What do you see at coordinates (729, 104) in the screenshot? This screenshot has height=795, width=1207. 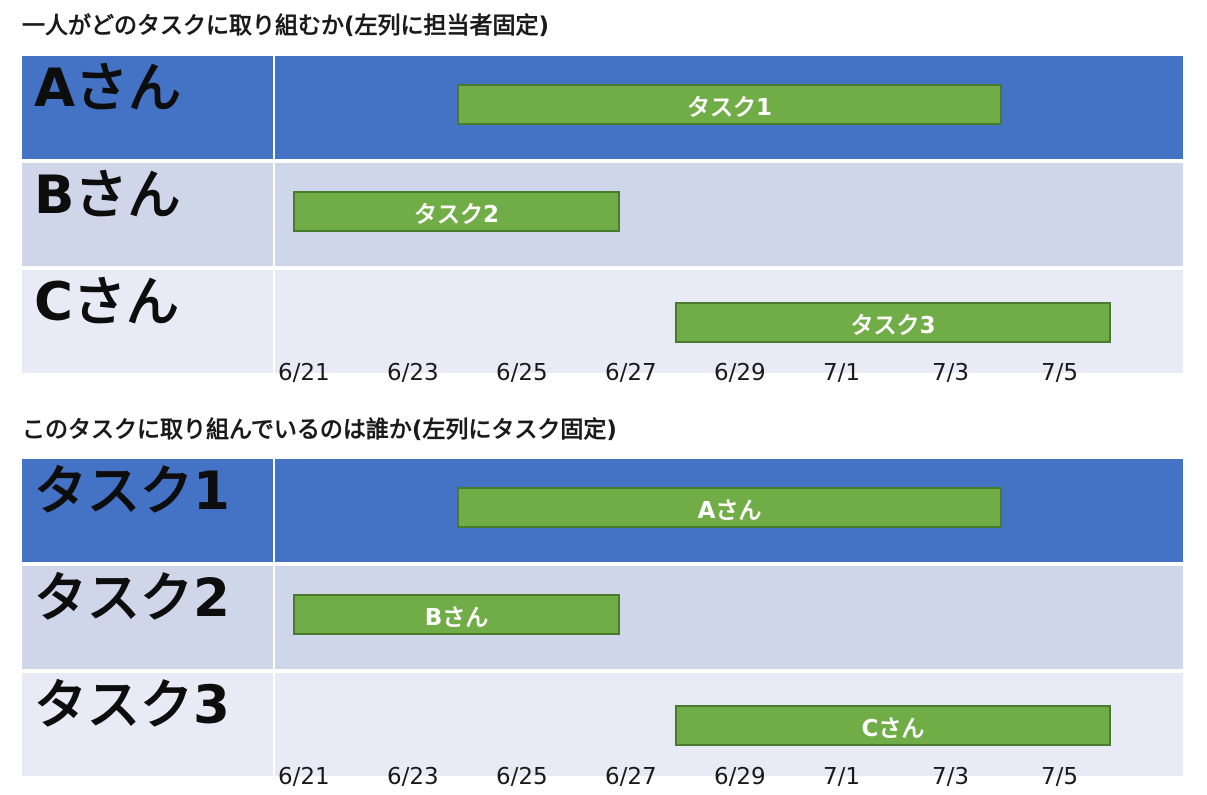 I see `task-bar: タスク1` at bounding box center [729, 104].